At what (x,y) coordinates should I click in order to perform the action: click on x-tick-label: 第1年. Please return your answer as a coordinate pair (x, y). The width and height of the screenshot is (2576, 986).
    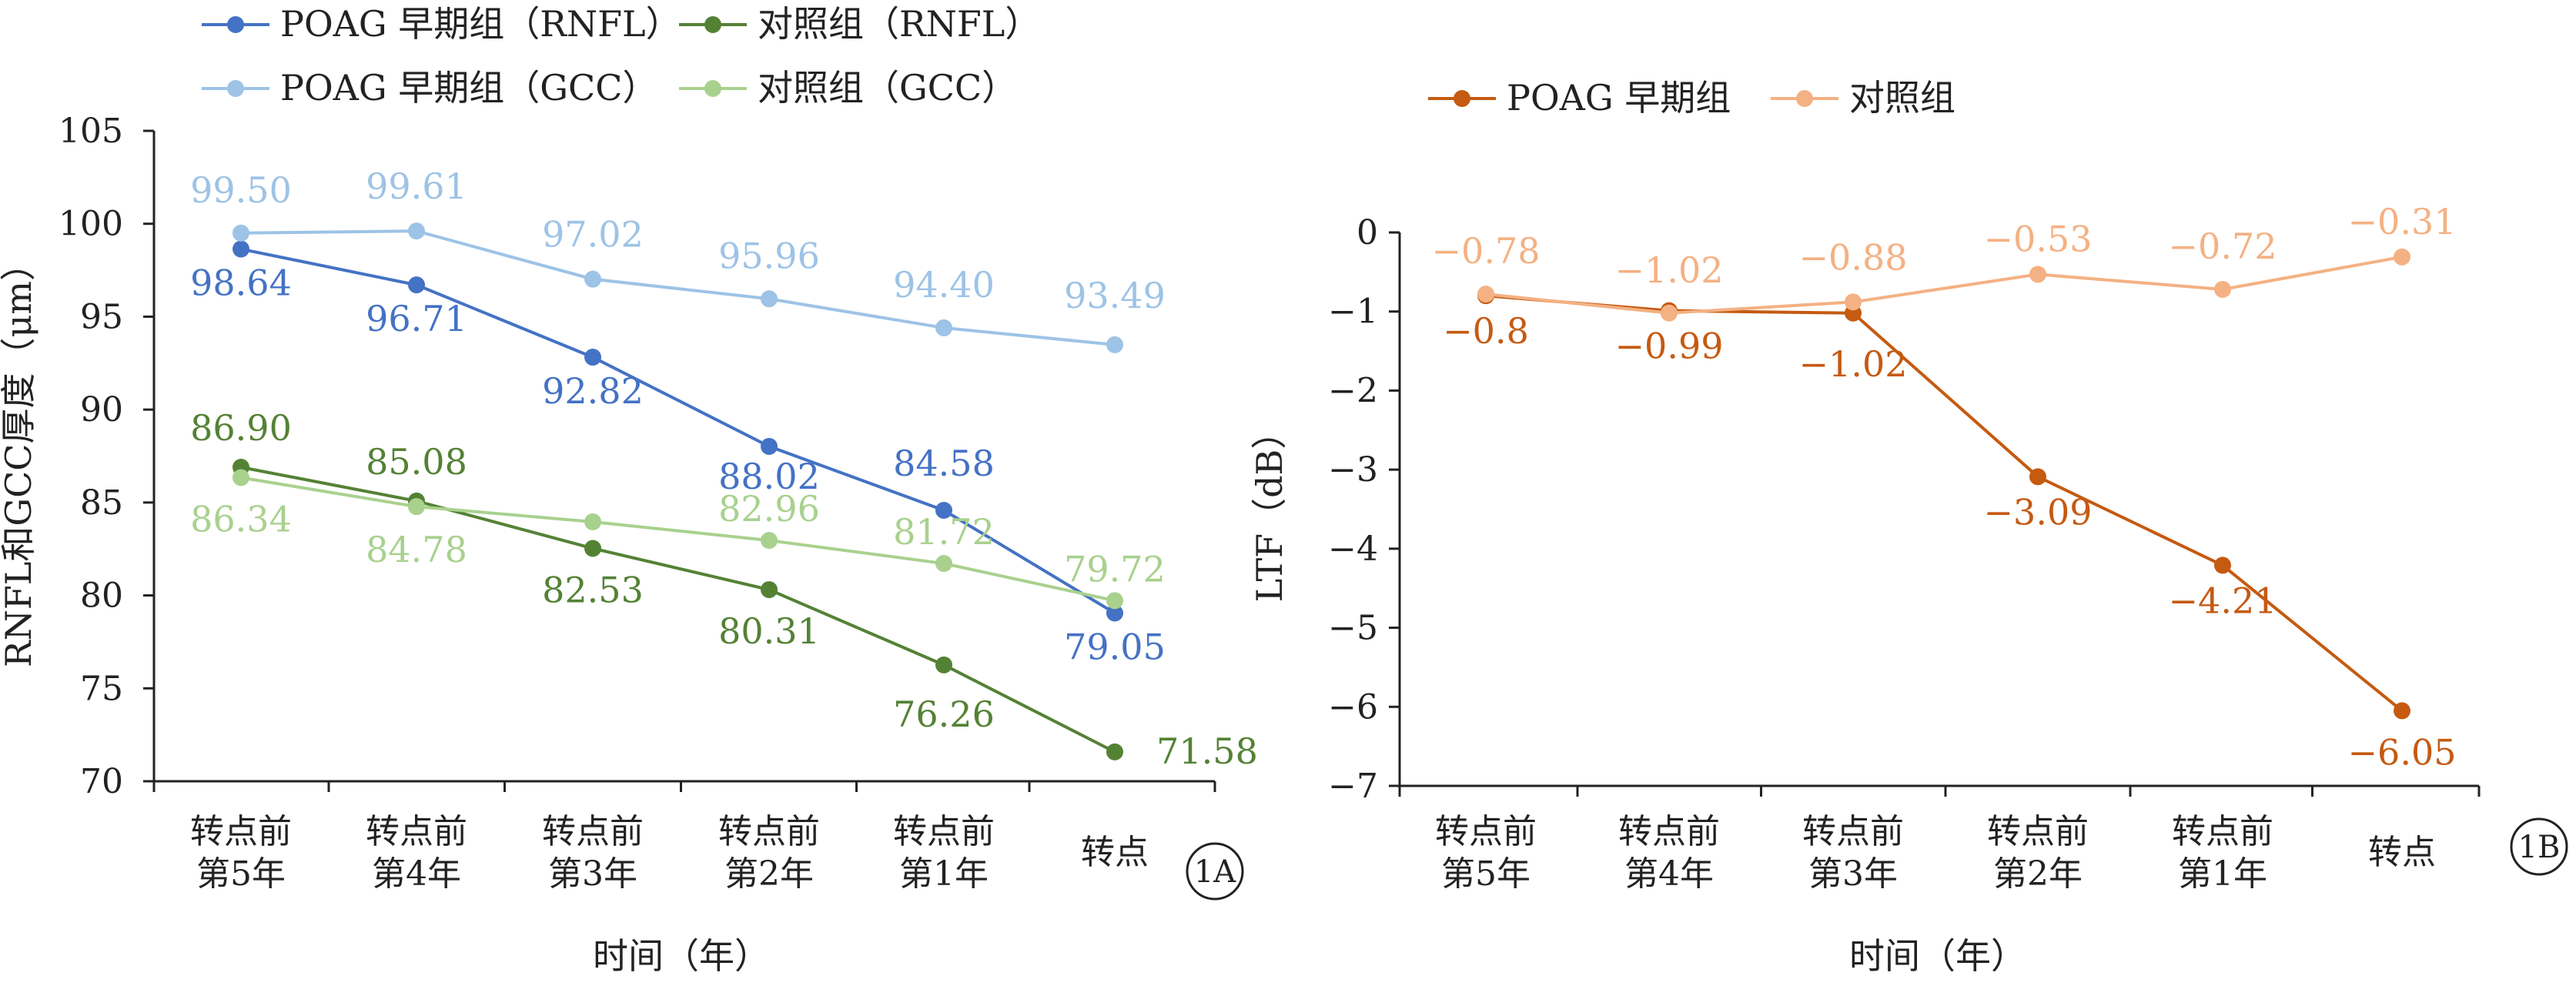
    Looking at the image, I should click on (944, 874).